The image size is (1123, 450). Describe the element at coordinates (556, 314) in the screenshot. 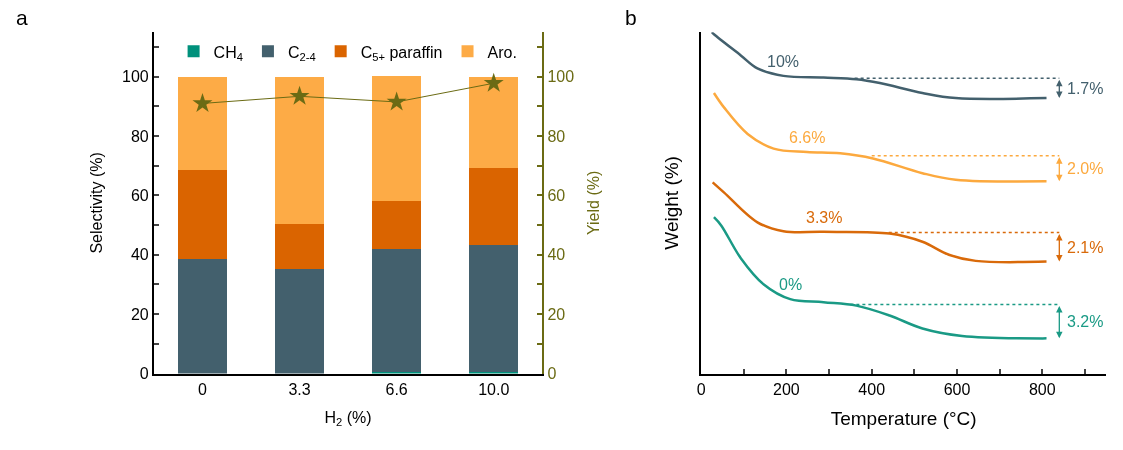

I see `y2-tick-label: 20` at that location.